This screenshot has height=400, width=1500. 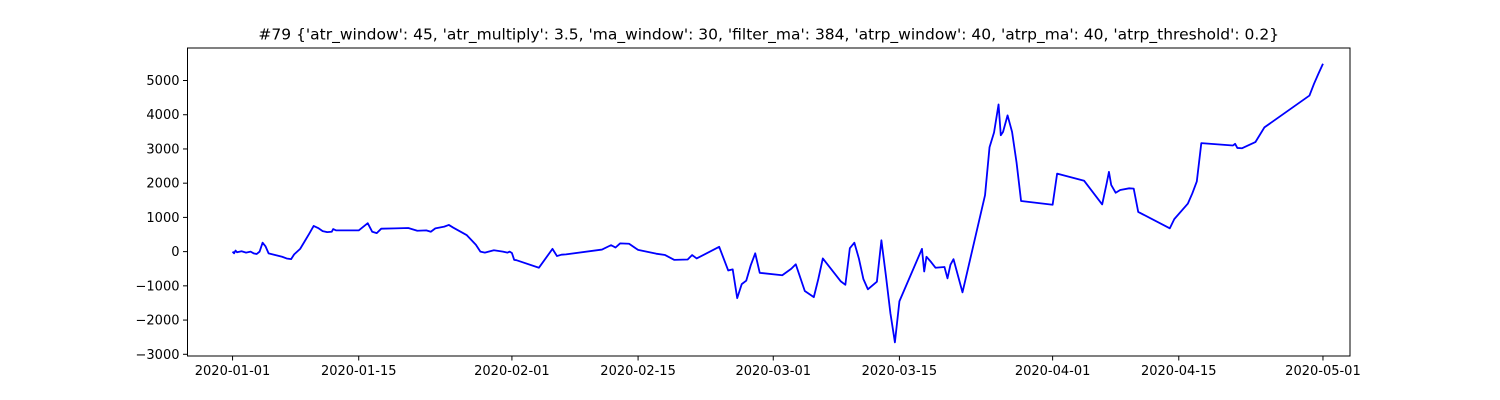 I want to click on x-tick-label: 2020-02-15, so click(x=638, y=371).